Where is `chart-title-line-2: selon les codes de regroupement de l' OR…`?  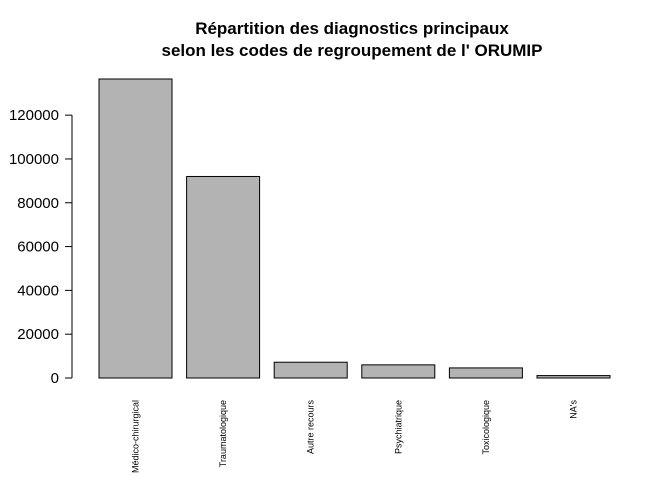
chart-title-line-2: selon les codes de regroupement de l' OR… is located at coordinates (352, 50).